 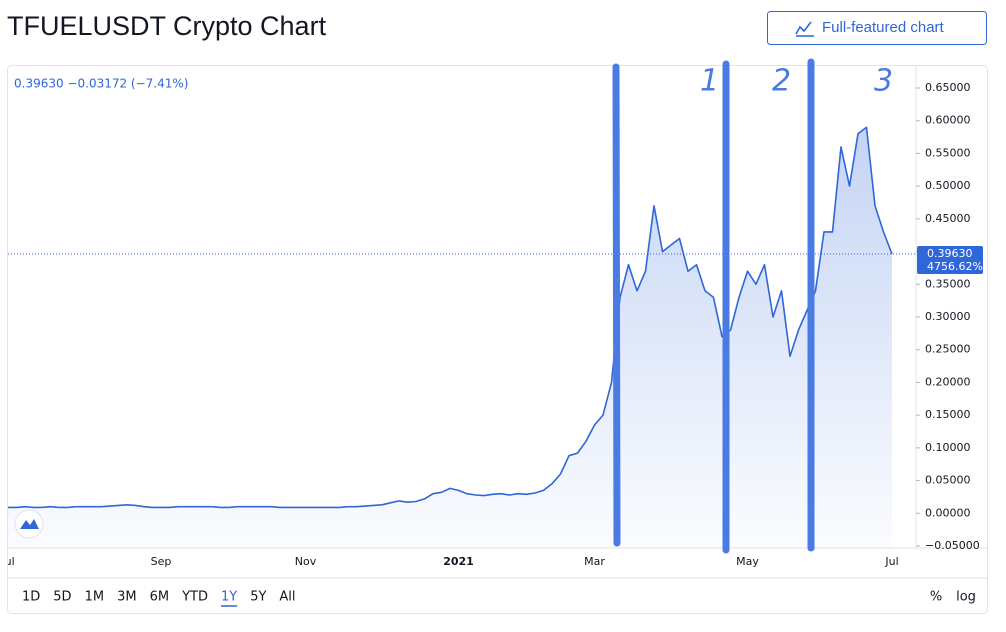 I want to click on range-button: 1M, so click(x=95, y=597).